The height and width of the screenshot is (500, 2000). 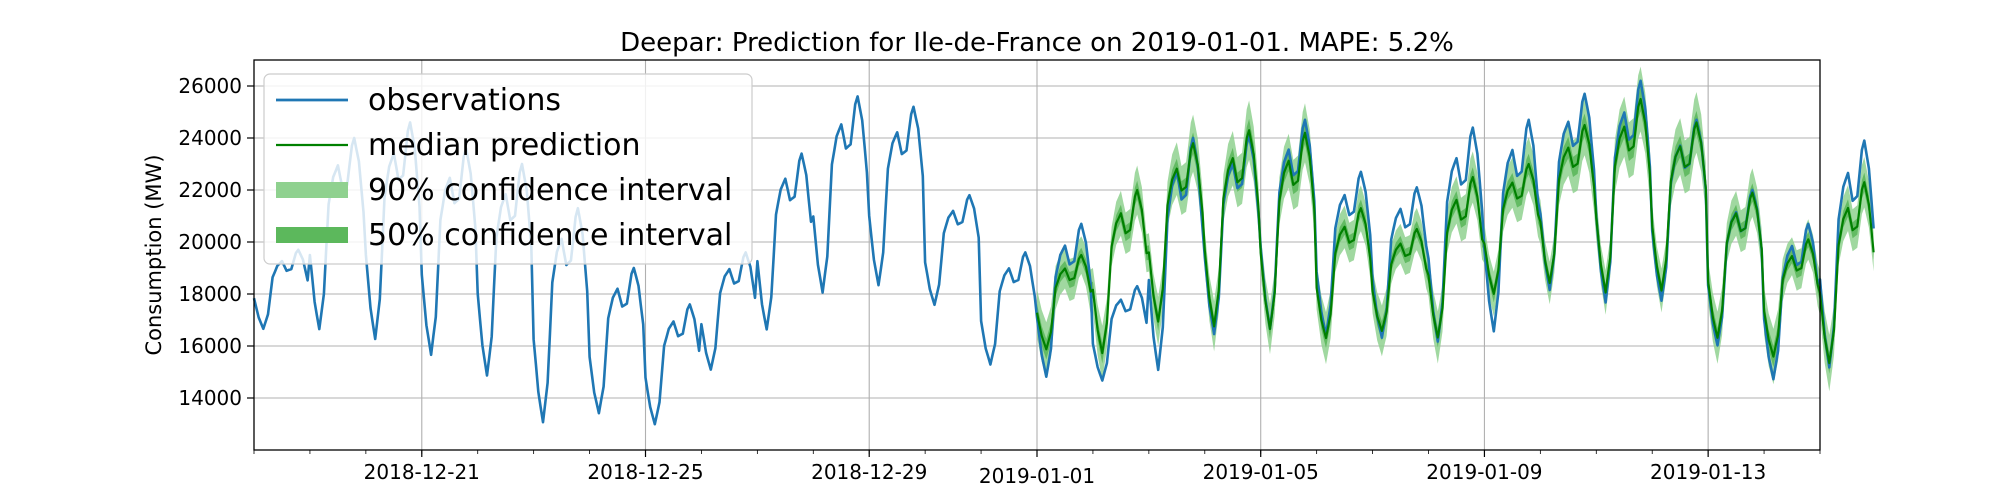 I want to click on y-axis-label: Consumption (MW), so click(x=154, y=254).